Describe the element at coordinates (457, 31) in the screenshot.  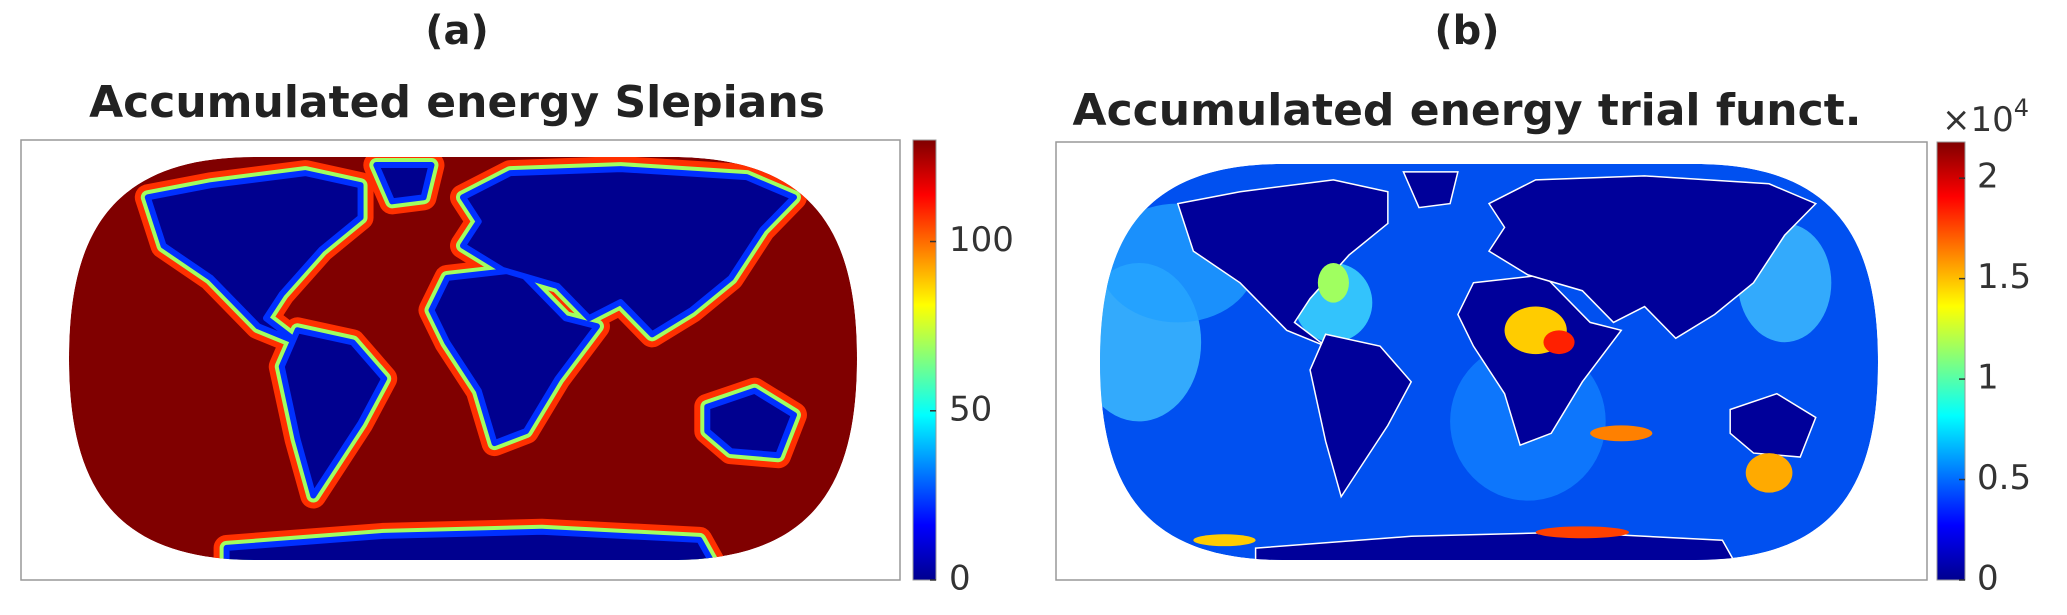
I see `panel-label: (a)` at that location.